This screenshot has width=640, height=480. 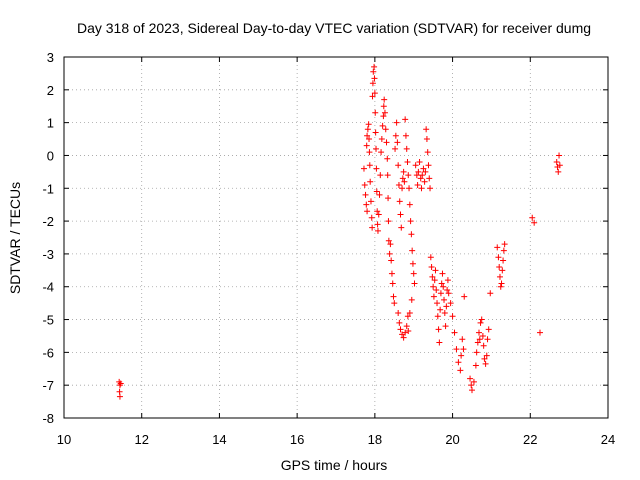 What do you see at coordinates (15, 238) in the screenshot?
I see `y-axis-label: SDTVAR / TECUs` at bounding box center [15, 238].